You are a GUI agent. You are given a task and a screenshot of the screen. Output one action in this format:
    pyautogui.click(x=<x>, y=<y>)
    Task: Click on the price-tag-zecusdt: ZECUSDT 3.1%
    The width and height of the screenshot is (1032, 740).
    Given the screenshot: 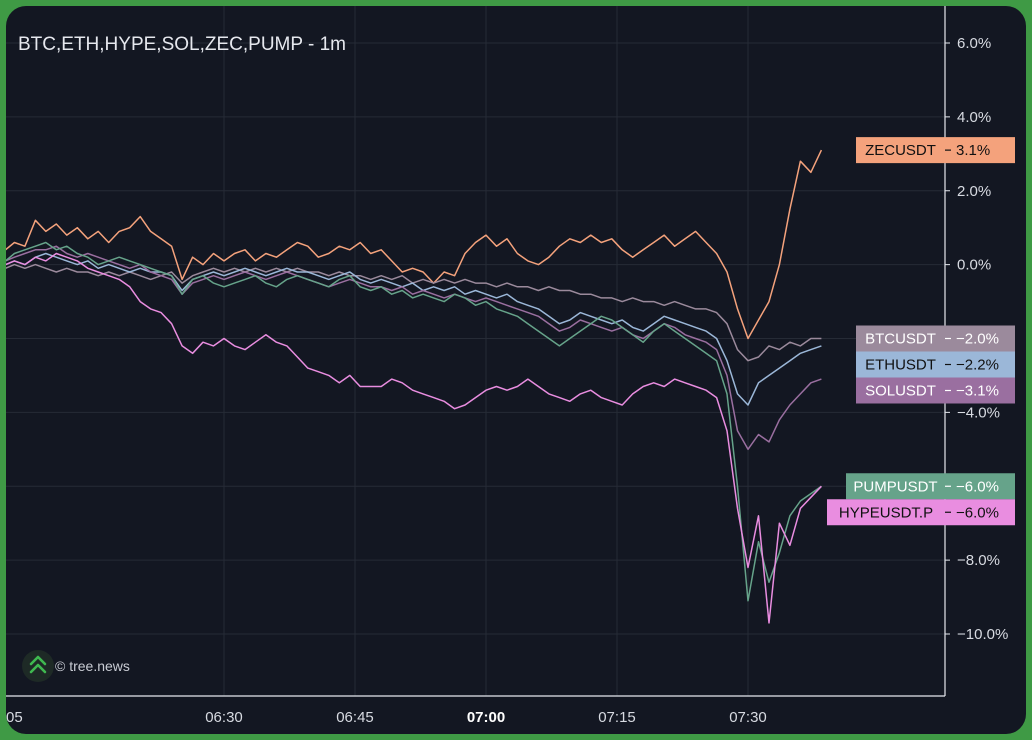 What is the action you would take?
    pyautogui.click(x=935, y=150)
    